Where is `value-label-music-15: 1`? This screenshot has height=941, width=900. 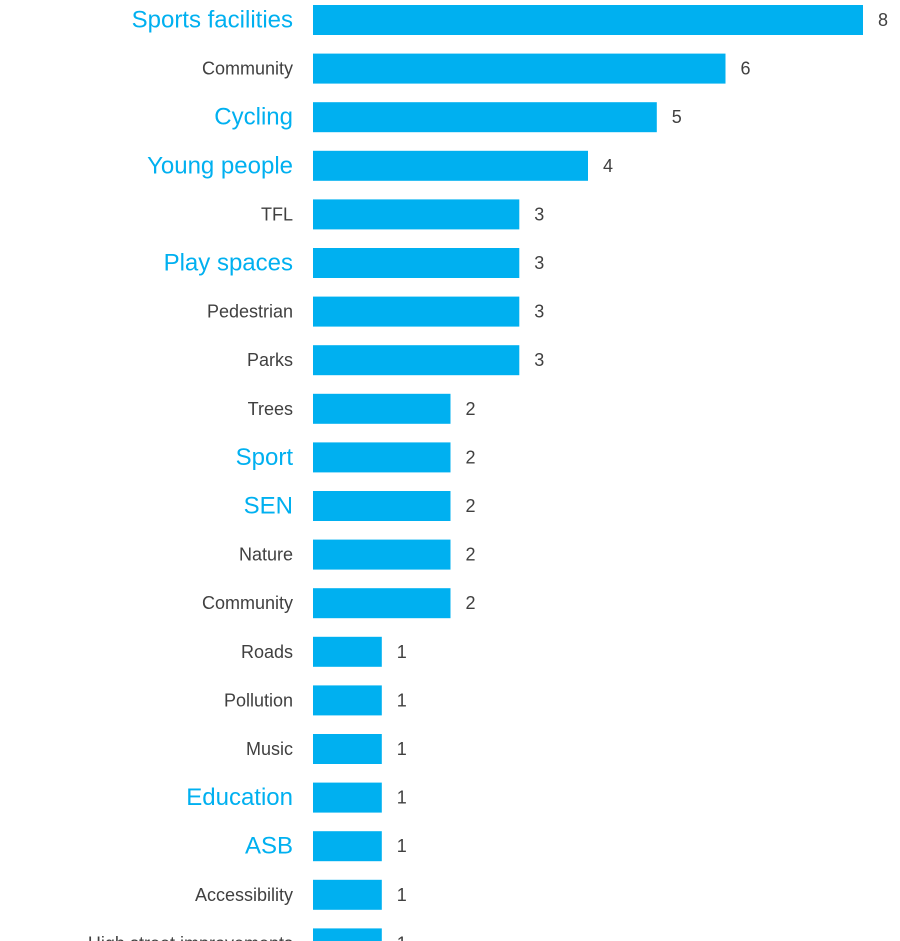
value-label-music-15: 1 is located at coordinates (402, 749).